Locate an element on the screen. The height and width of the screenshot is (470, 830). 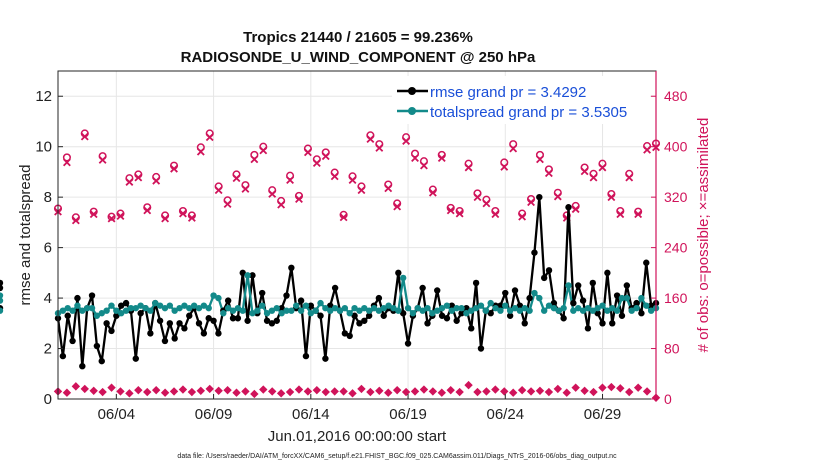
y-left-tick-label: 8 is located at coordinates (48, 197).